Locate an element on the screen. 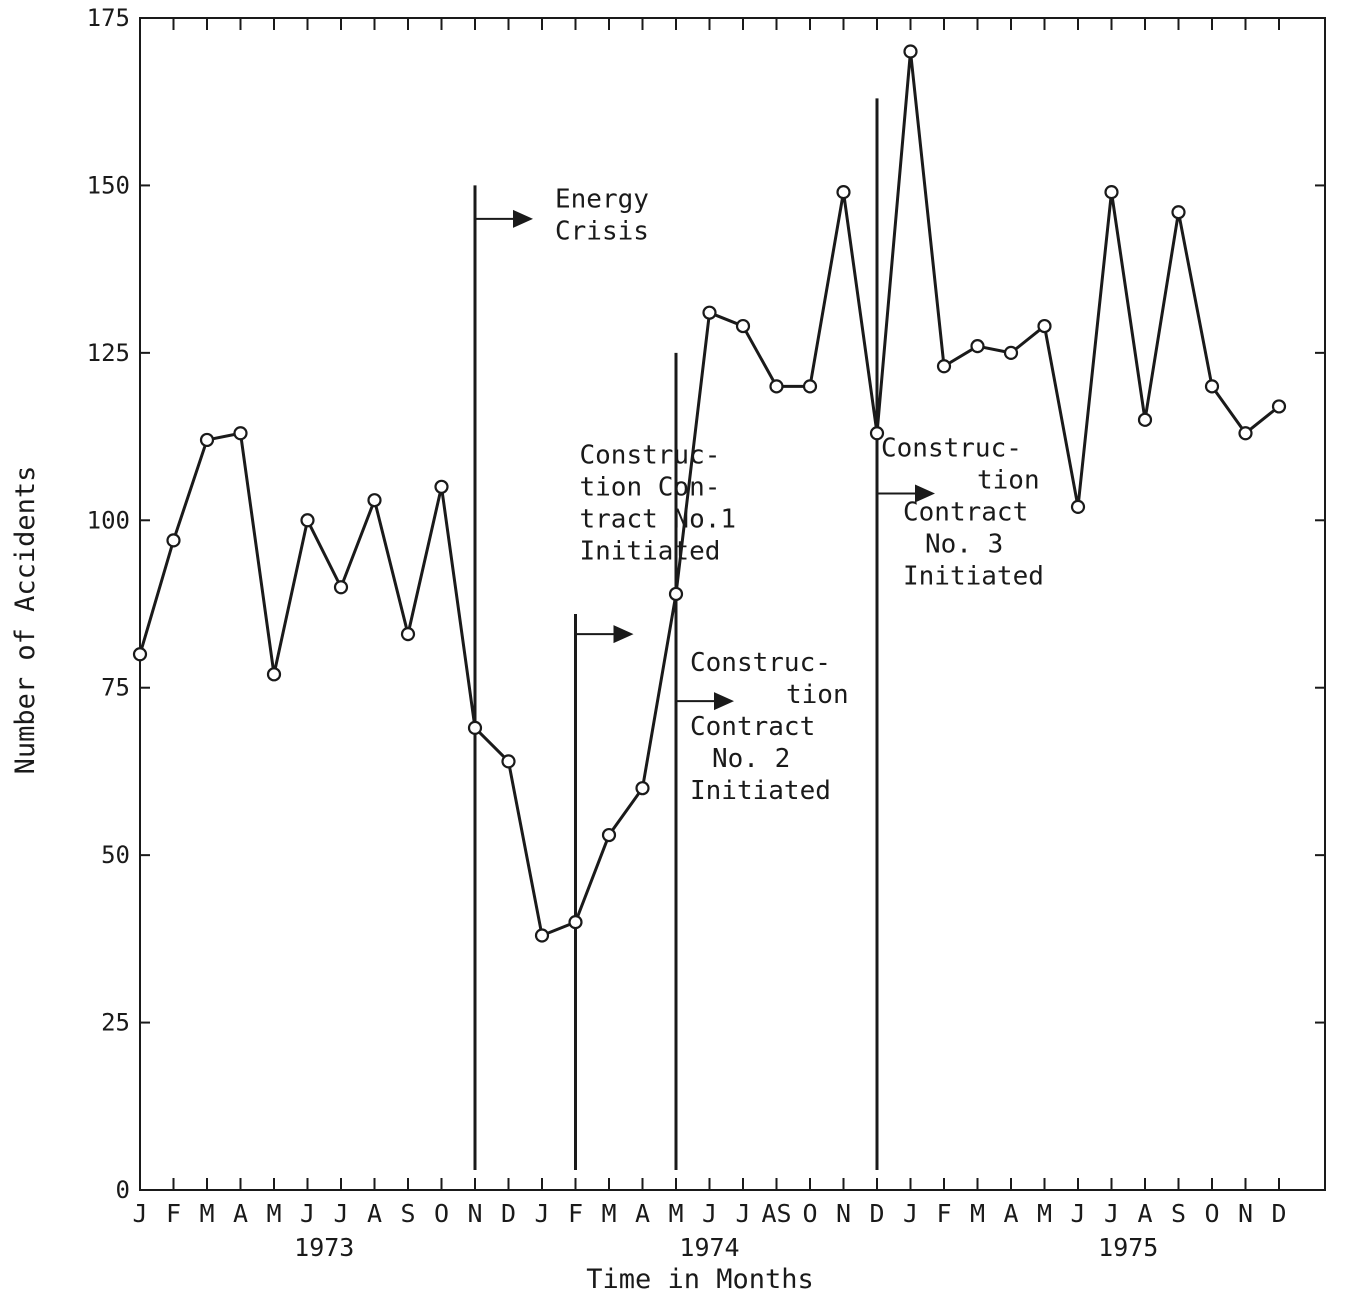 This screenshot has width=1346, height=1298. x-axis-title: Time in Months is located at coordinates (700, 1279).